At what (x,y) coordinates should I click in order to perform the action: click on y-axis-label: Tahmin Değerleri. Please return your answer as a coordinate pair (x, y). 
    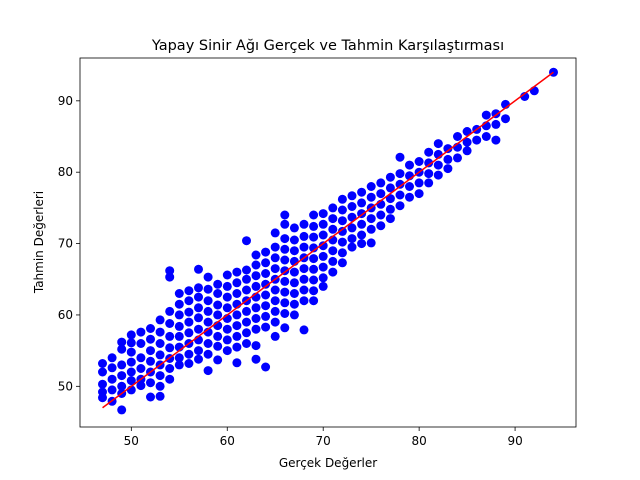
    Looking at the image, I should click on (39, 242).